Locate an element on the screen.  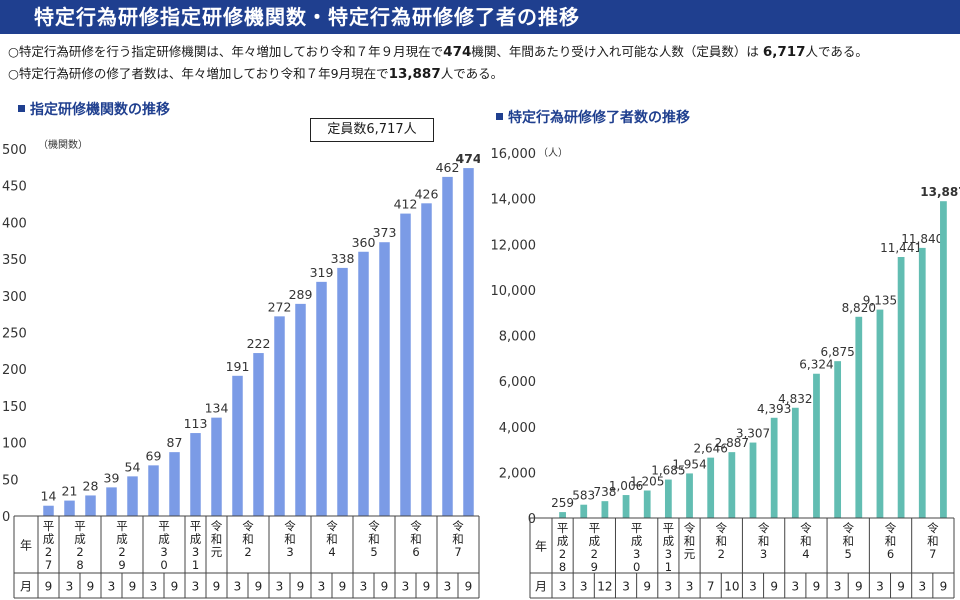
y-tick-label: 8,000 is located at coordinates (517, 337).